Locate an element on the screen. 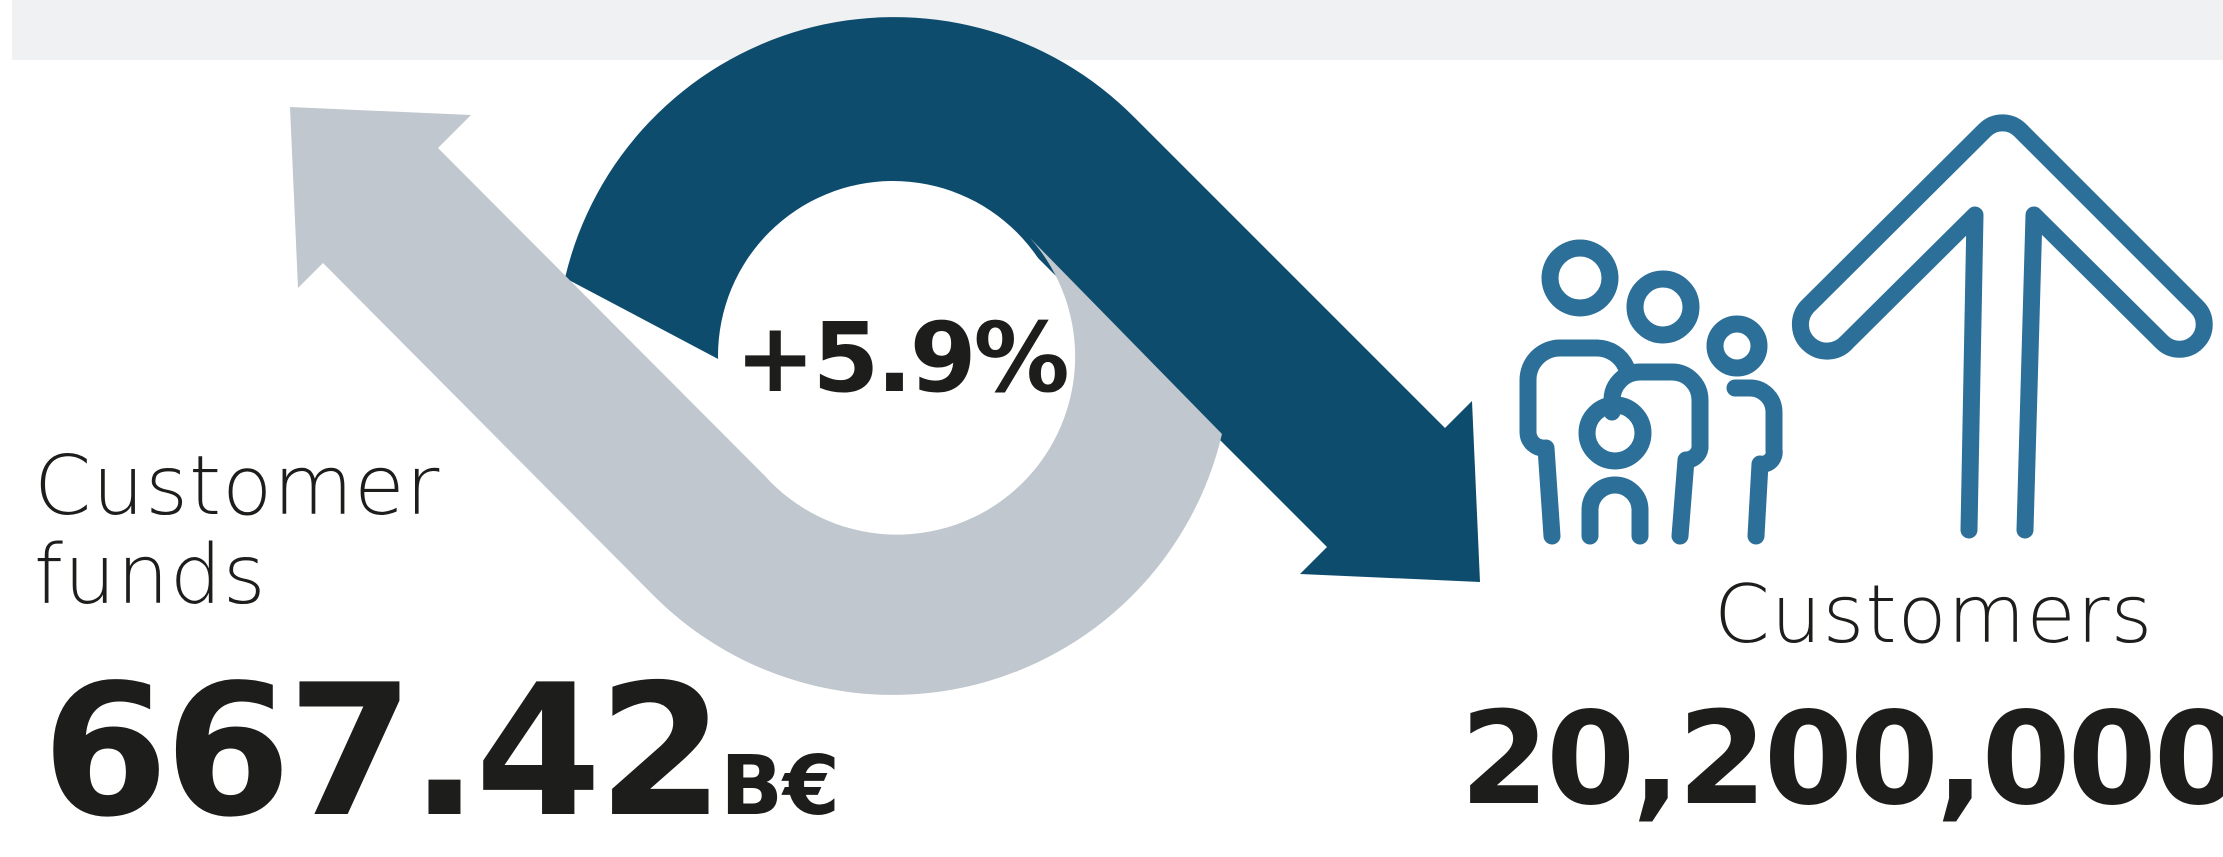 This screenshot has width=2223, height=857. customers-label: Customers is located at coordinates (1934, 614).